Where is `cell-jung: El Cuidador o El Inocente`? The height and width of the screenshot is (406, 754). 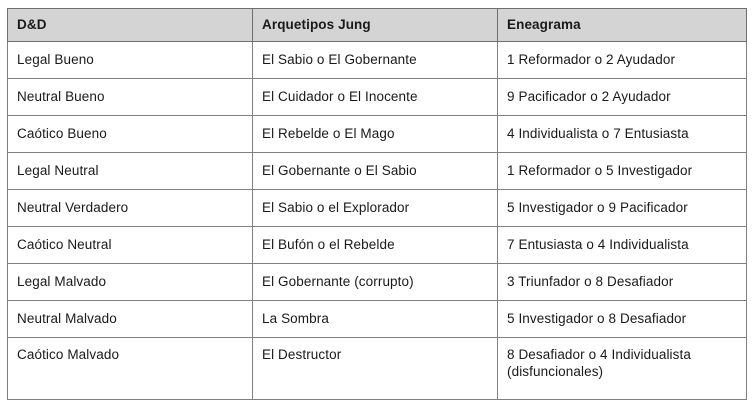
cell-jung: El Cuidador o El Inocente is located at coordinates (375, 97).